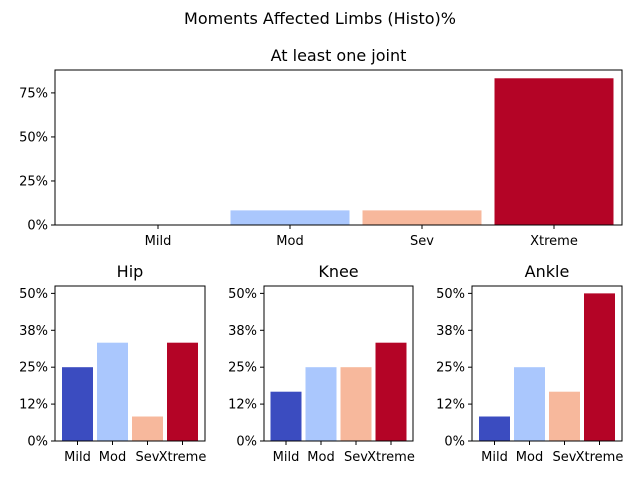 This screenshot has height=480, width=640. I want to click on subplot-ankle: Mild Mod Sev Xtreme 0% 12% 25% 38% 50% Ankle, so click(529, 363).